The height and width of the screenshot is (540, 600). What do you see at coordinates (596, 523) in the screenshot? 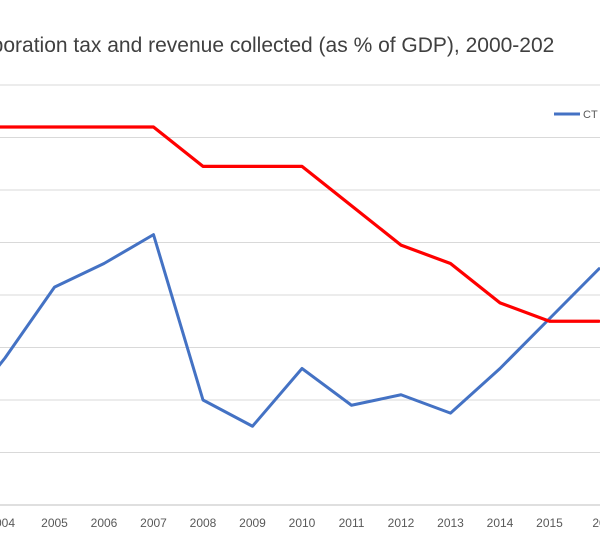
I see `x-tick-label: 20` at bounding box center [596, 523].